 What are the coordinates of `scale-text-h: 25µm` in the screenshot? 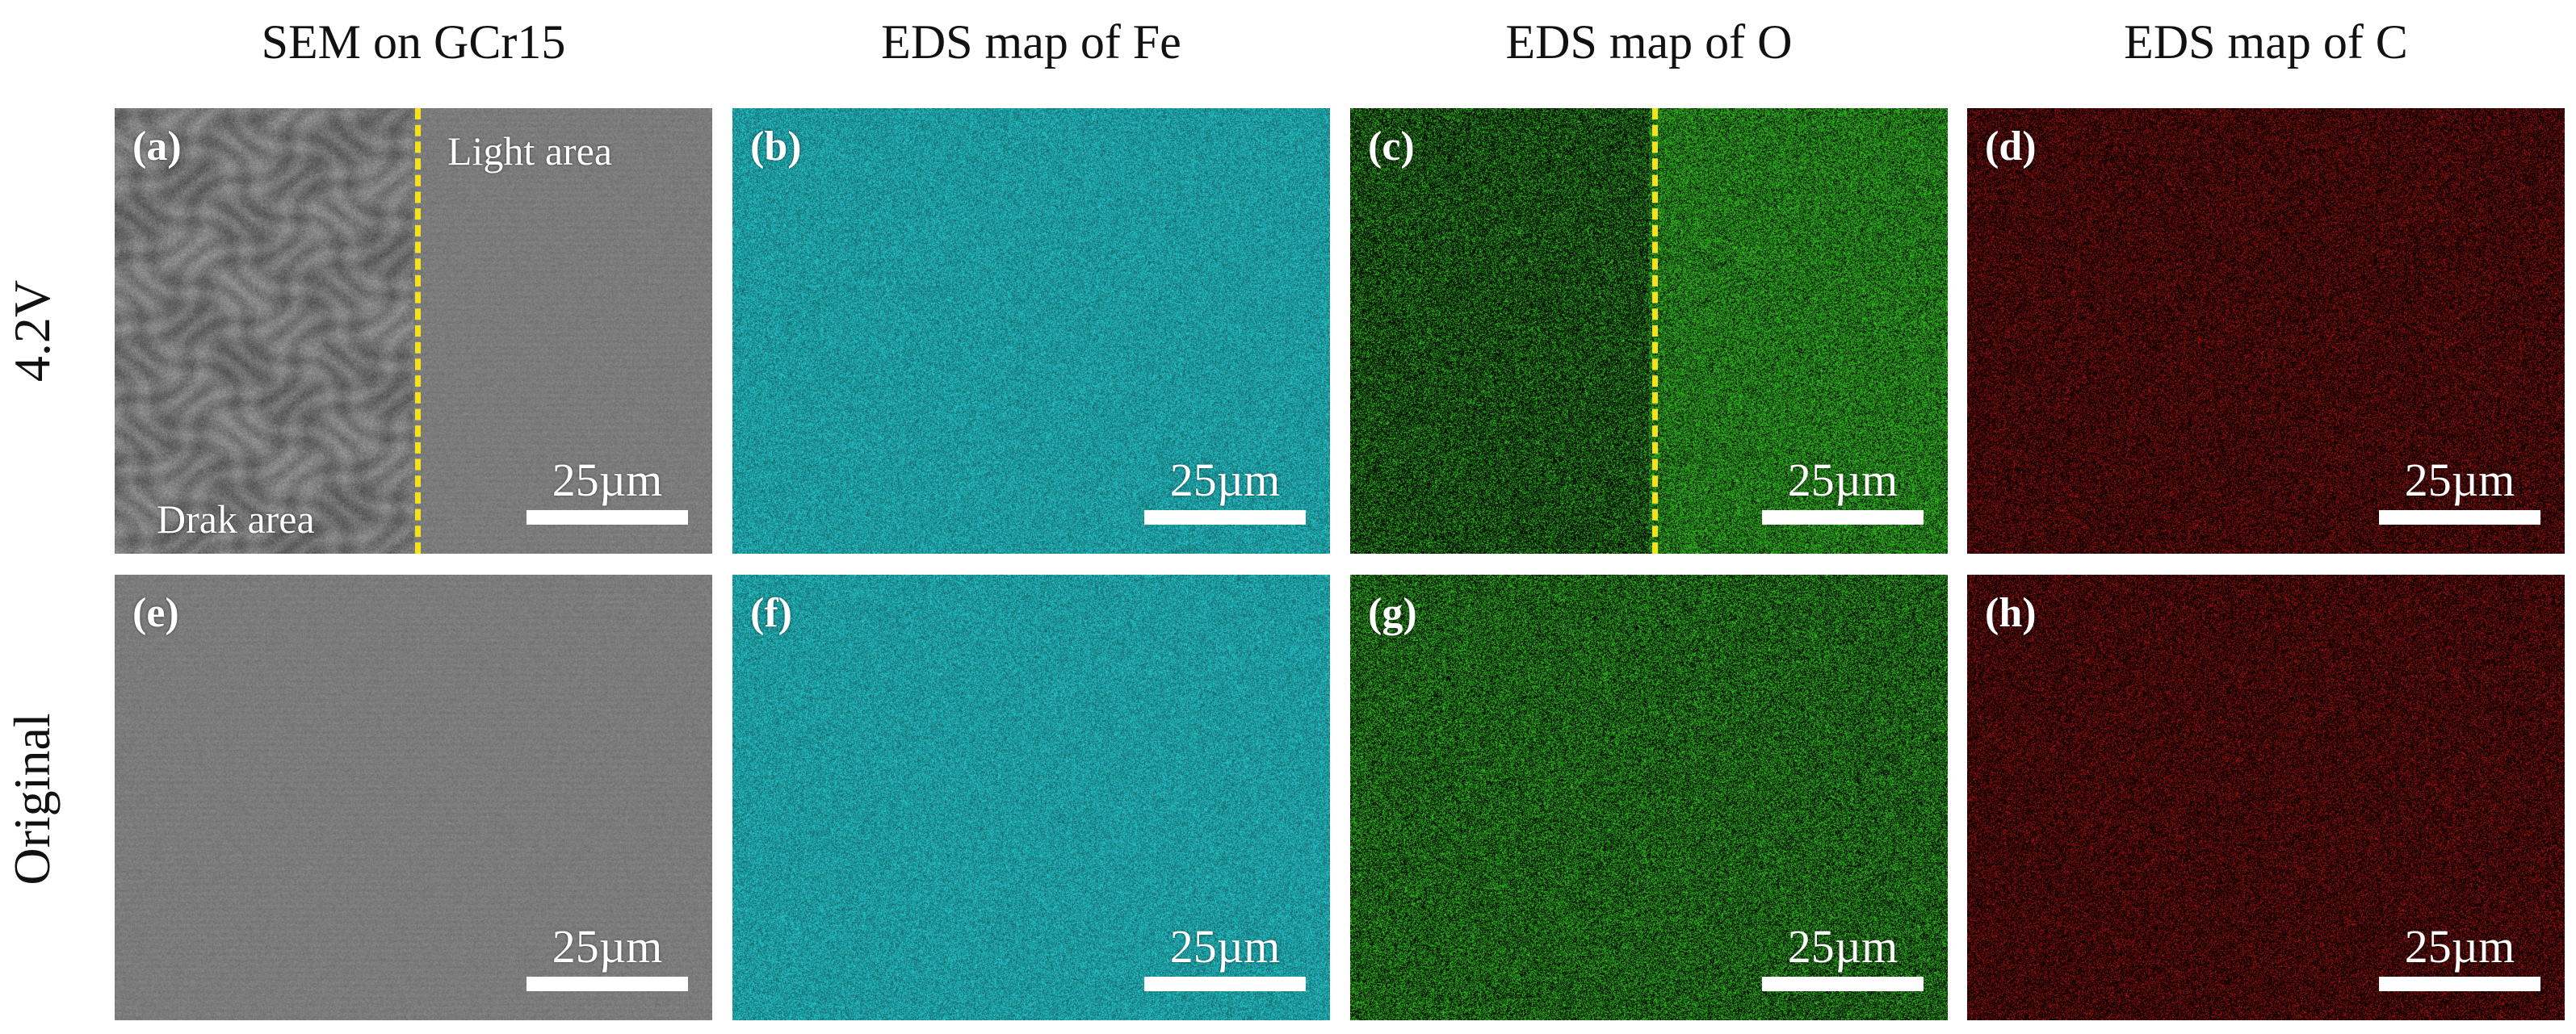 It's located at (2459, 947).